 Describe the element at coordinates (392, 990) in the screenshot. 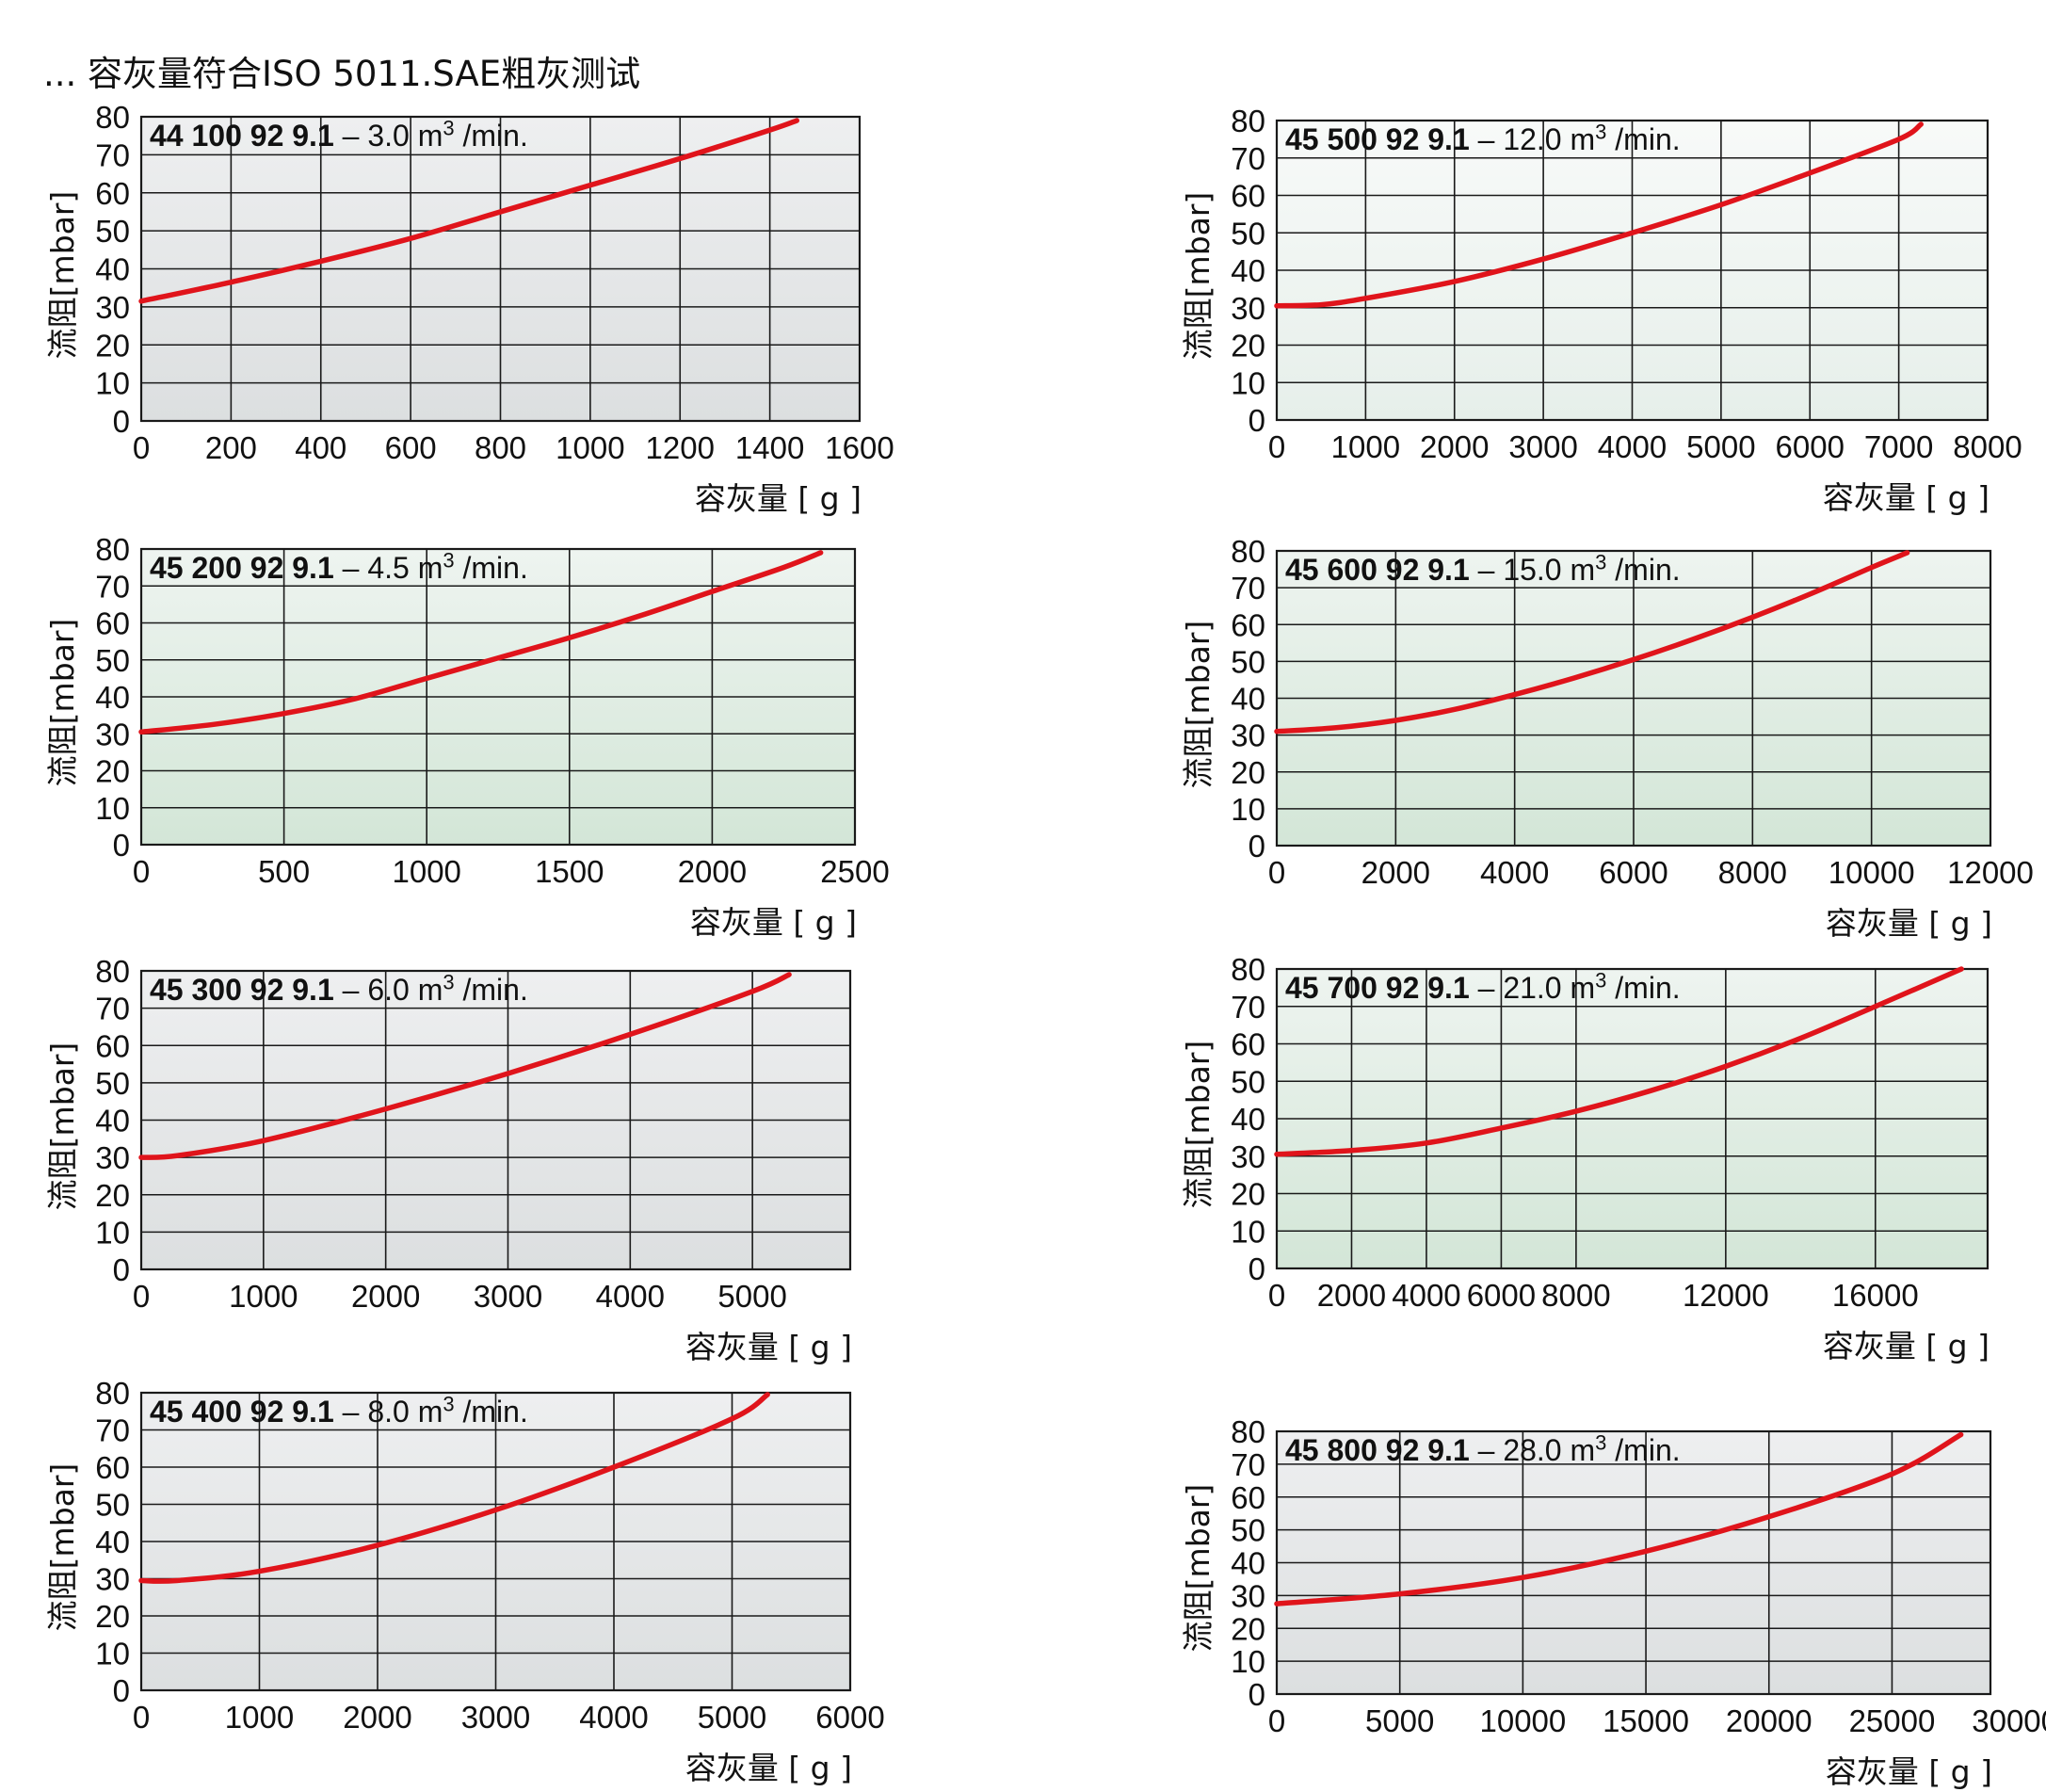

I see `flow-rate: – 6.0 m` at that location.